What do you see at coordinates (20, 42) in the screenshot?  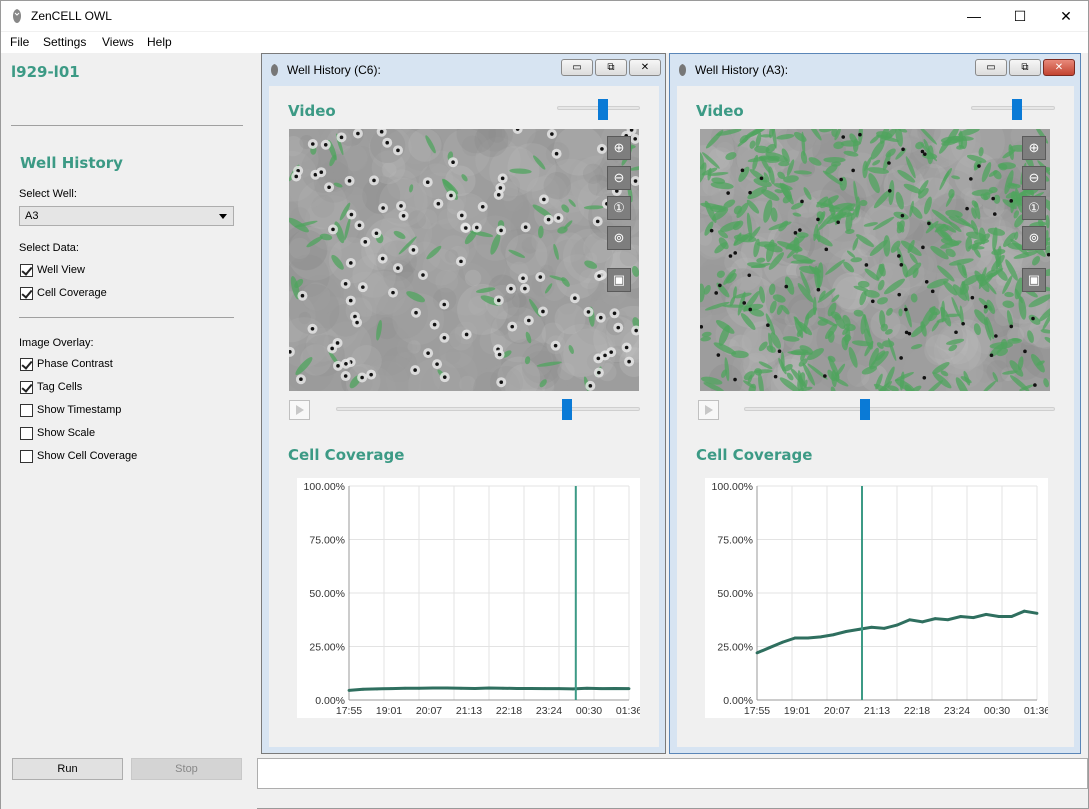 I see `menu-file: File` at bounding box center [20, 42].